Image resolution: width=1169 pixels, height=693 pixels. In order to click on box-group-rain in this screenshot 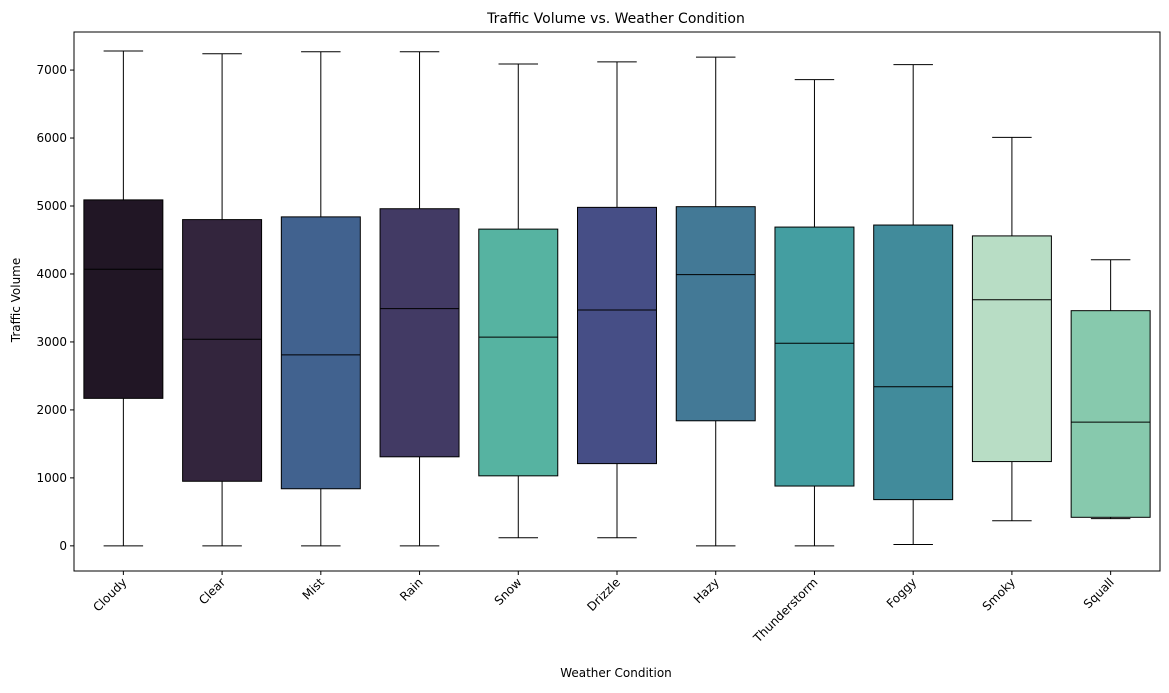, I will do `click(419, 299)`.